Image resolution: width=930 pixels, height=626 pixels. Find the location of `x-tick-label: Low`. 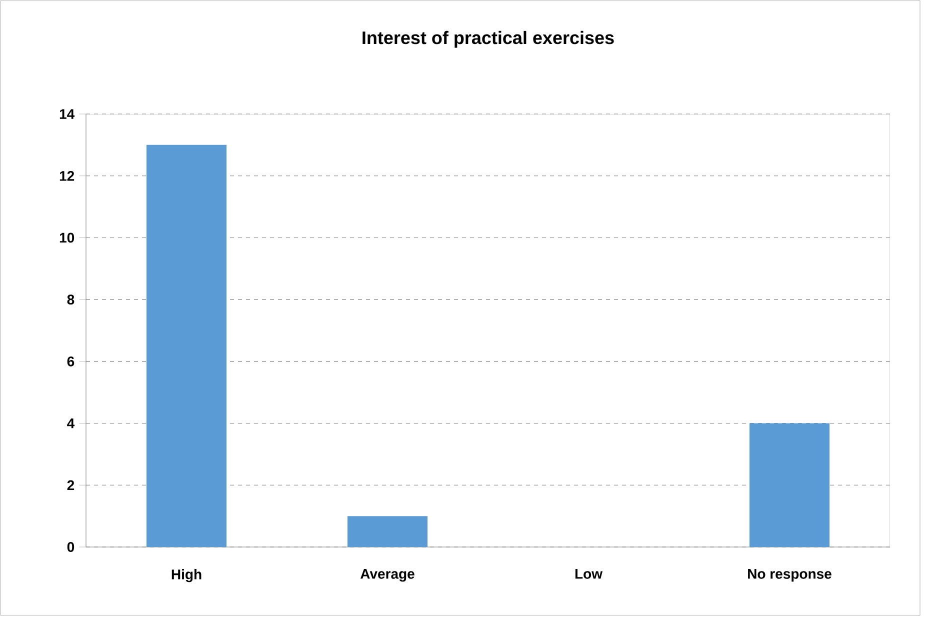

x-tick-label: Low is located at coordinates (589, 574).